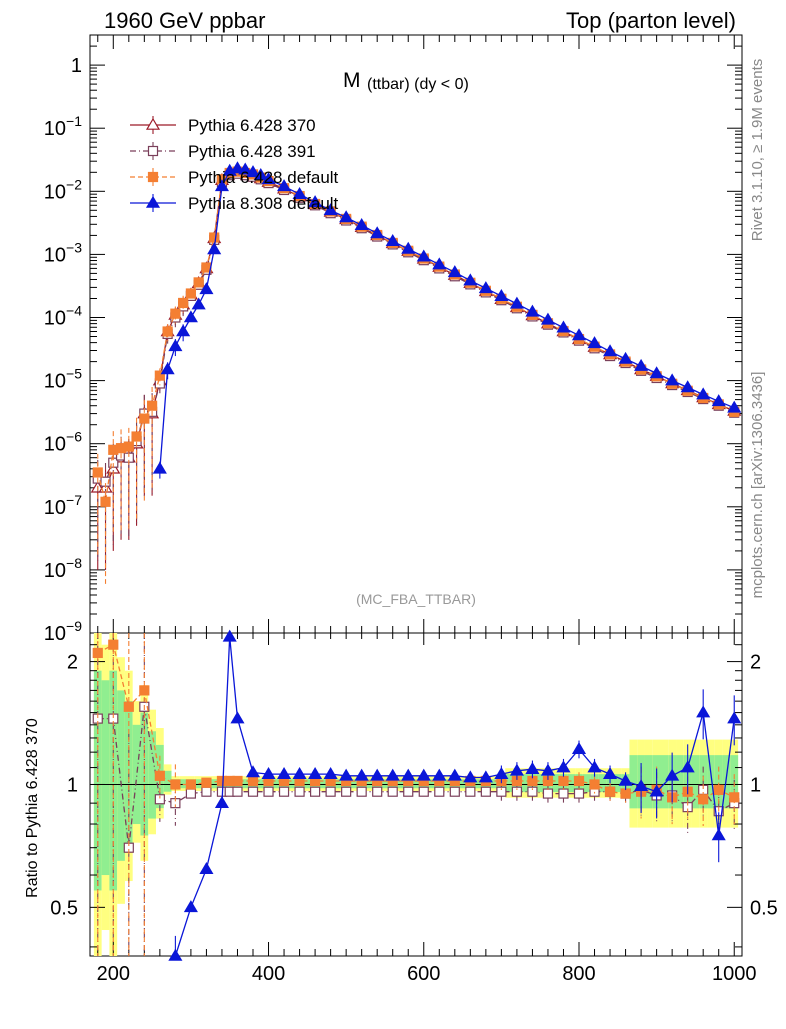 The width and height of the screenshot is (786, 1029). Describe the element at coordinates (416, 599) in the screenshot. I see `analysis-tag: (MC_FBA_TTBAR)` at that location.